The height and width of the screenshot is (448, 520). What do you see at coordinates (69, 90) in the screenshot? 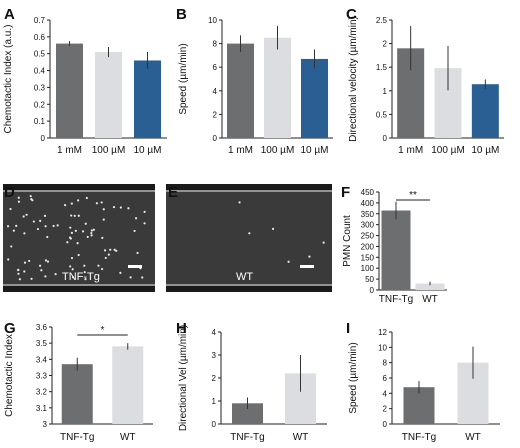
I see `bar-1-mm` at bounding box center [69, 90].